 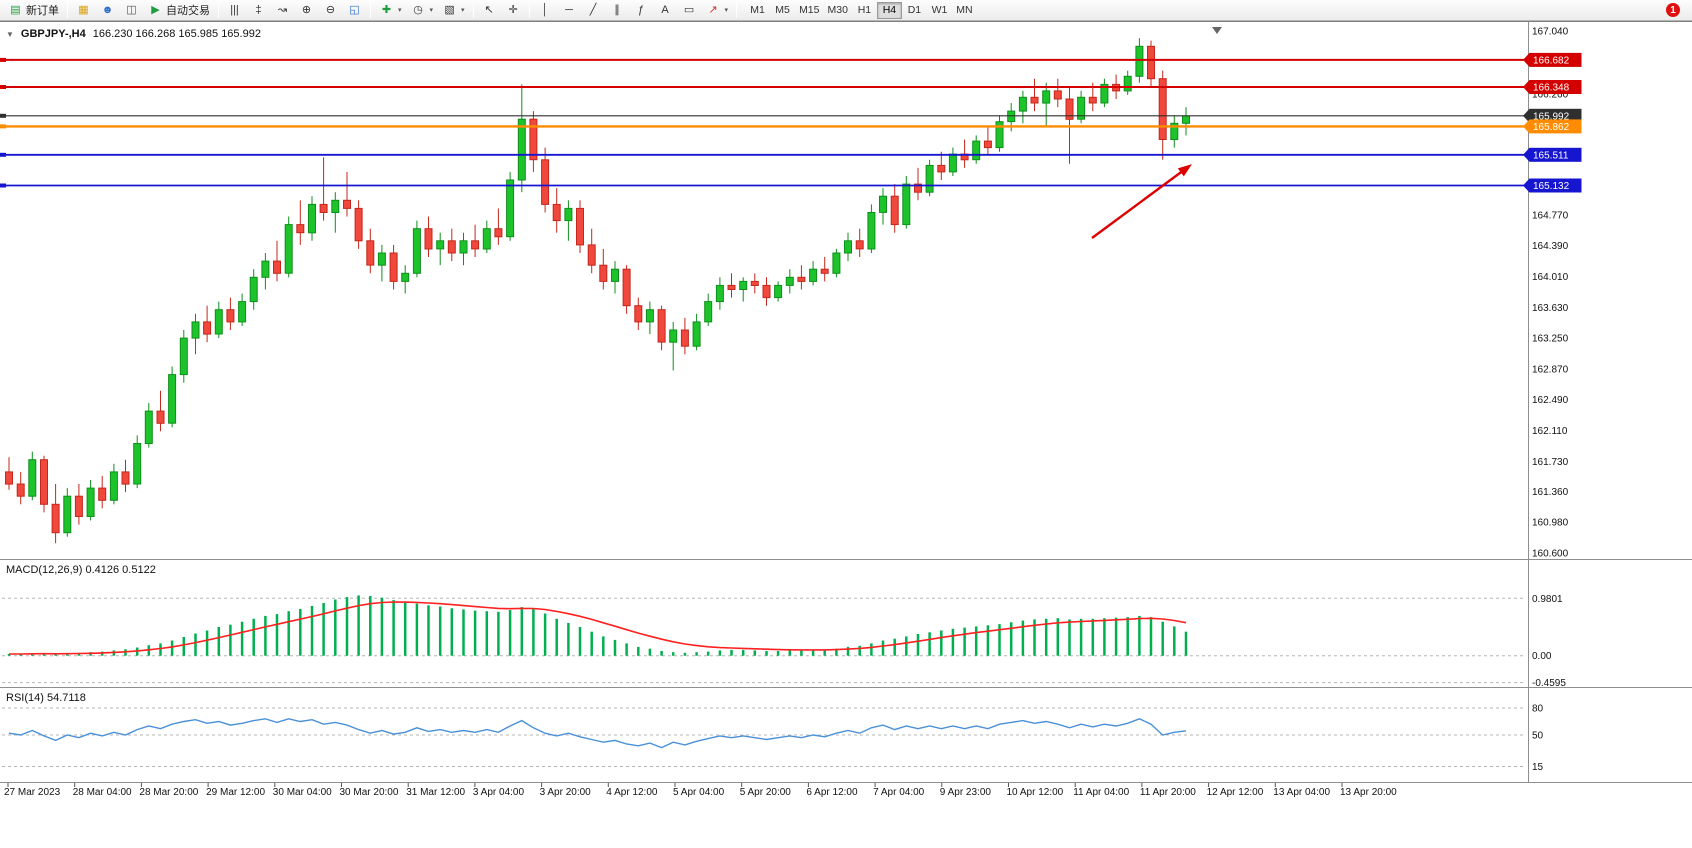 I want to click on text-tool-icon: A, so click(x=665, y=9).